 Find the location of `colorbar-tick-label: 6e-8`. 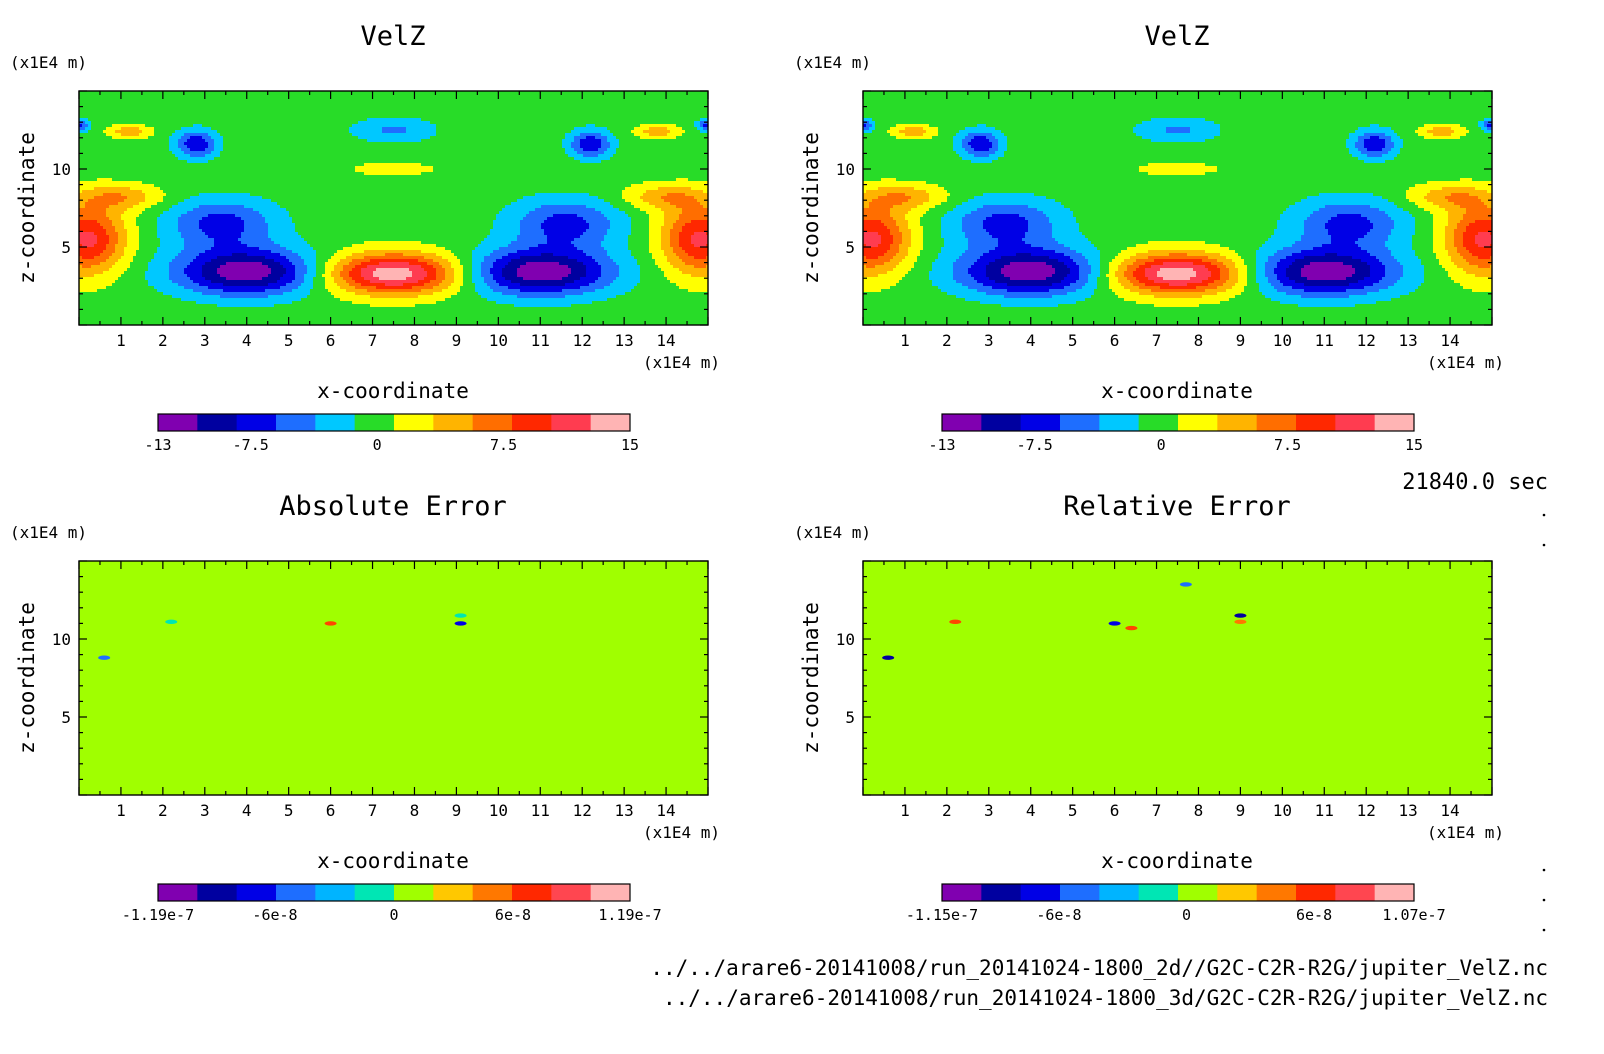

colorbar-tick-label: 6e-8 is located at coordinates (1314, 915).